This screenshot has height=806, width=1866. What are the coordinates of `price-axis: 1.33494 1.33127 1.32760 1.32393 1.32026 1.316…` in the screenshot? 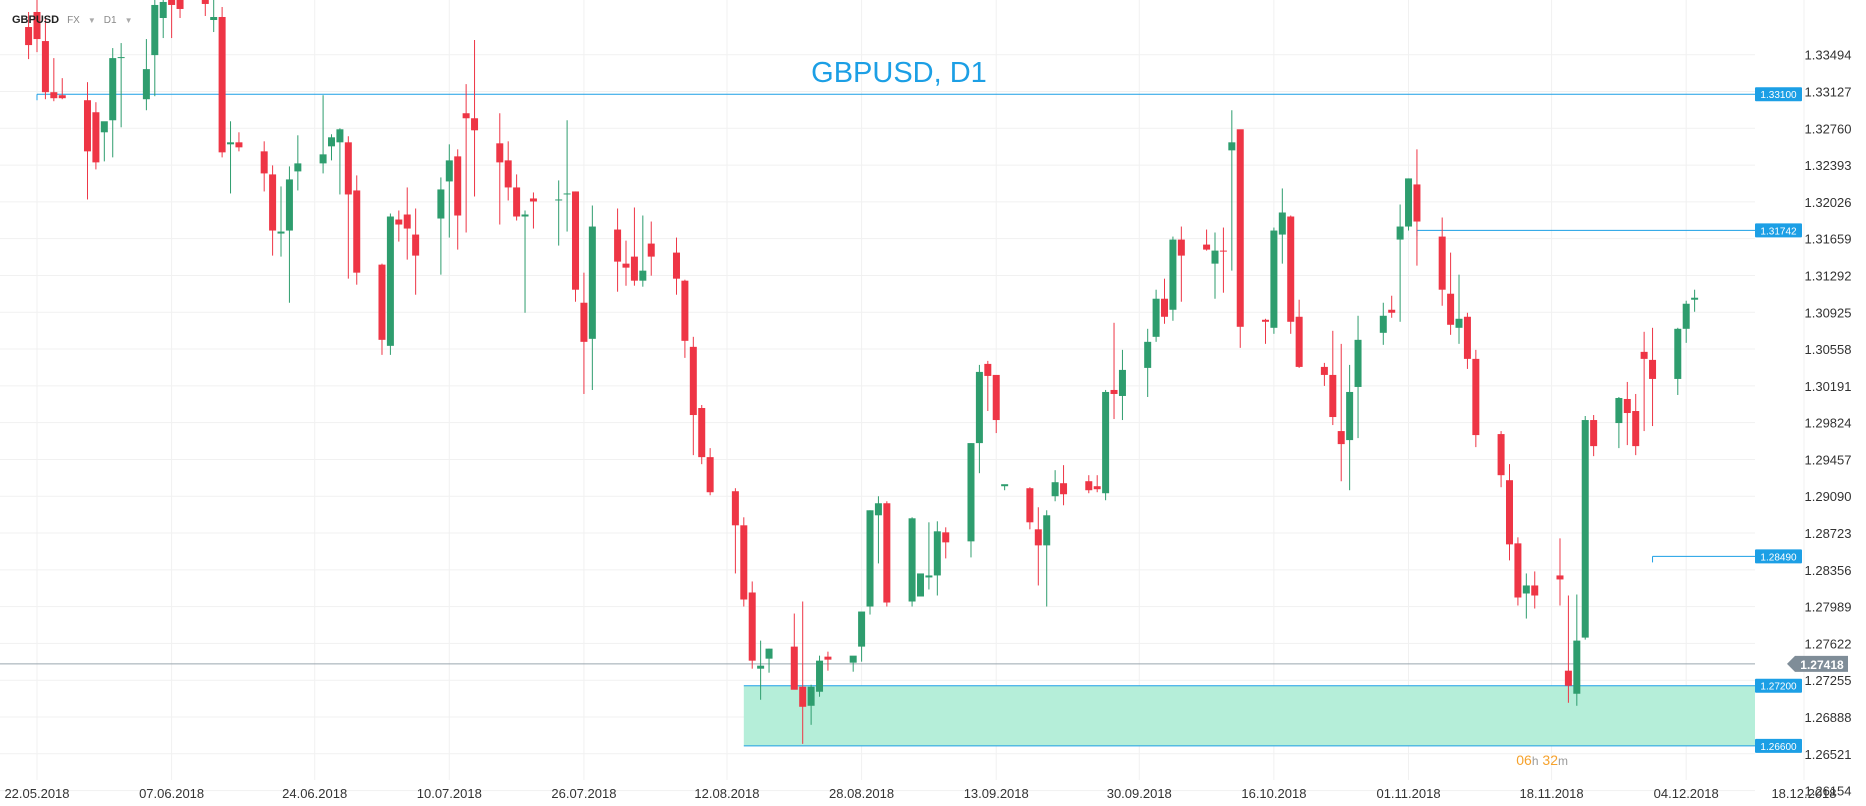 It's located at (1828, 423).